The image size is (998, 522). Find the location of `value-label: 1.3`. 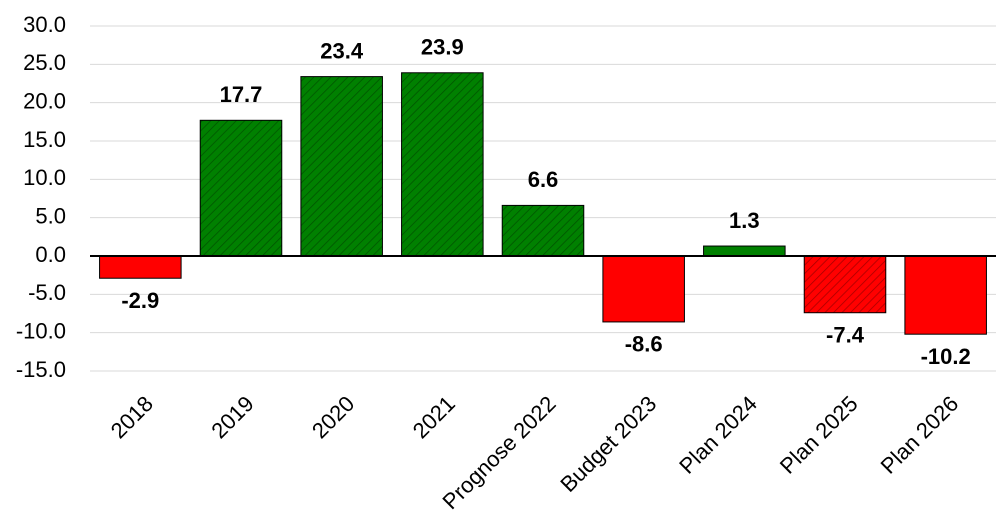

value-label: 1.3 is located at coordinates (744, 220).